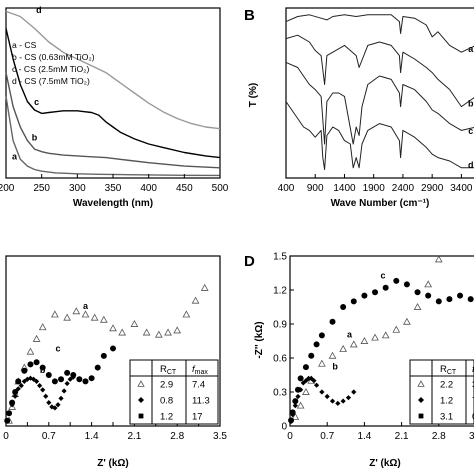 This screenshot has height=474, width=474. What do you see at coordinates (166, 385) in the screenshot?
I see `panel-c-table-rct-value: 2.9` at bounding box center [166, 385].